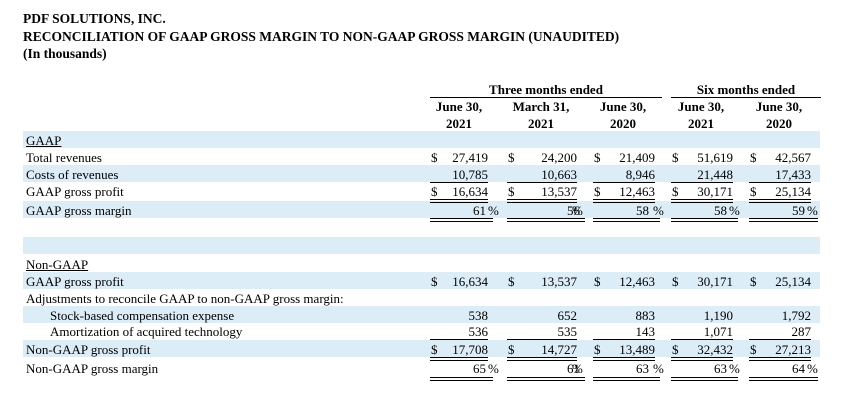  I want to click on cell-costs-of-revenues: 21,448, so click(715, 174).